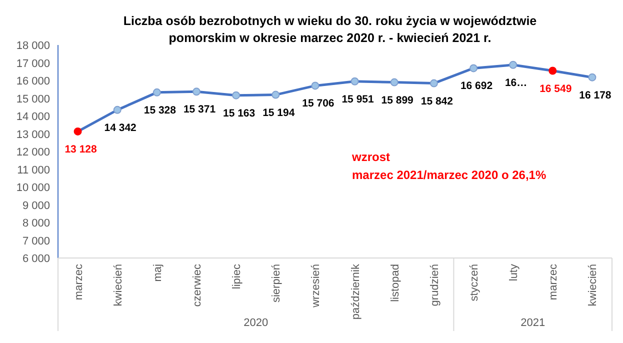 The image size is (623, 343). I want to click on x-tick-label: czerwiec, so click(198, 285).